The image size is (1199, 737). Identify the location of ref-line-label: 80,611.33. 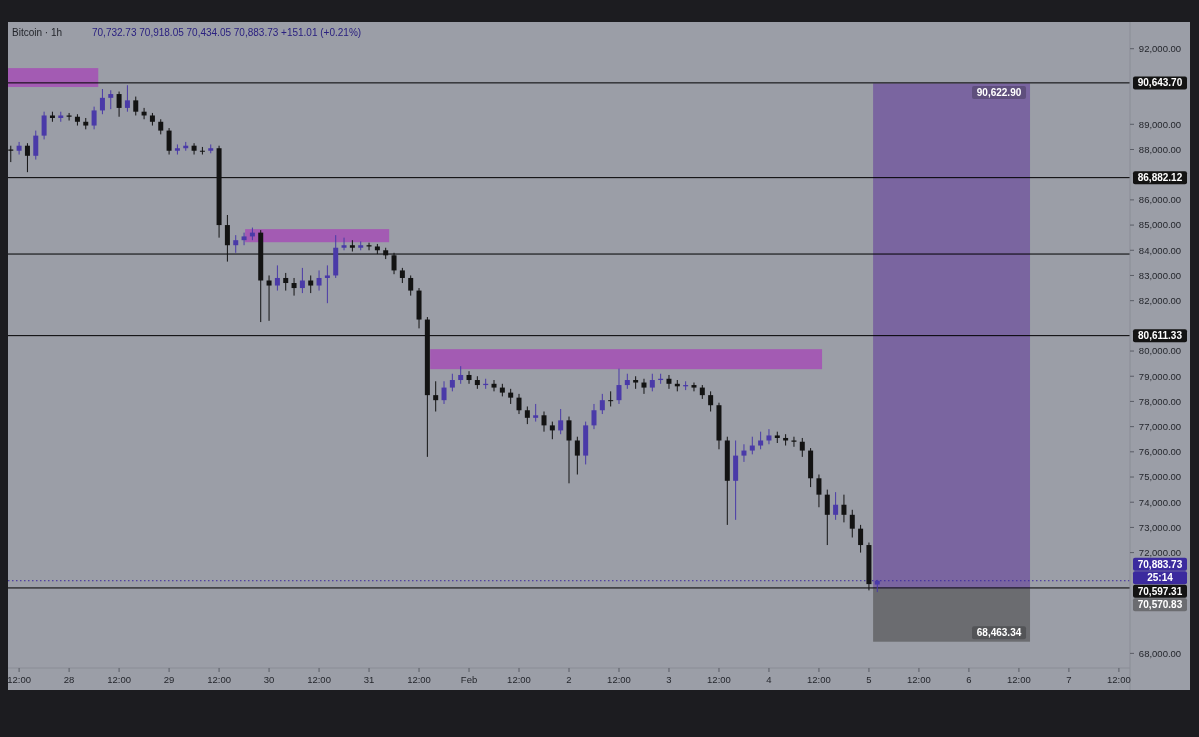
(1160, 336).